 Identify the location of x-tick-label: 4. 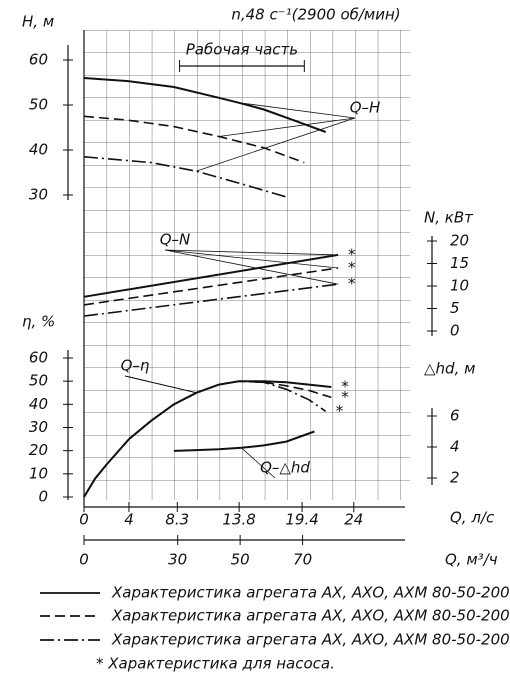
(129, 520).